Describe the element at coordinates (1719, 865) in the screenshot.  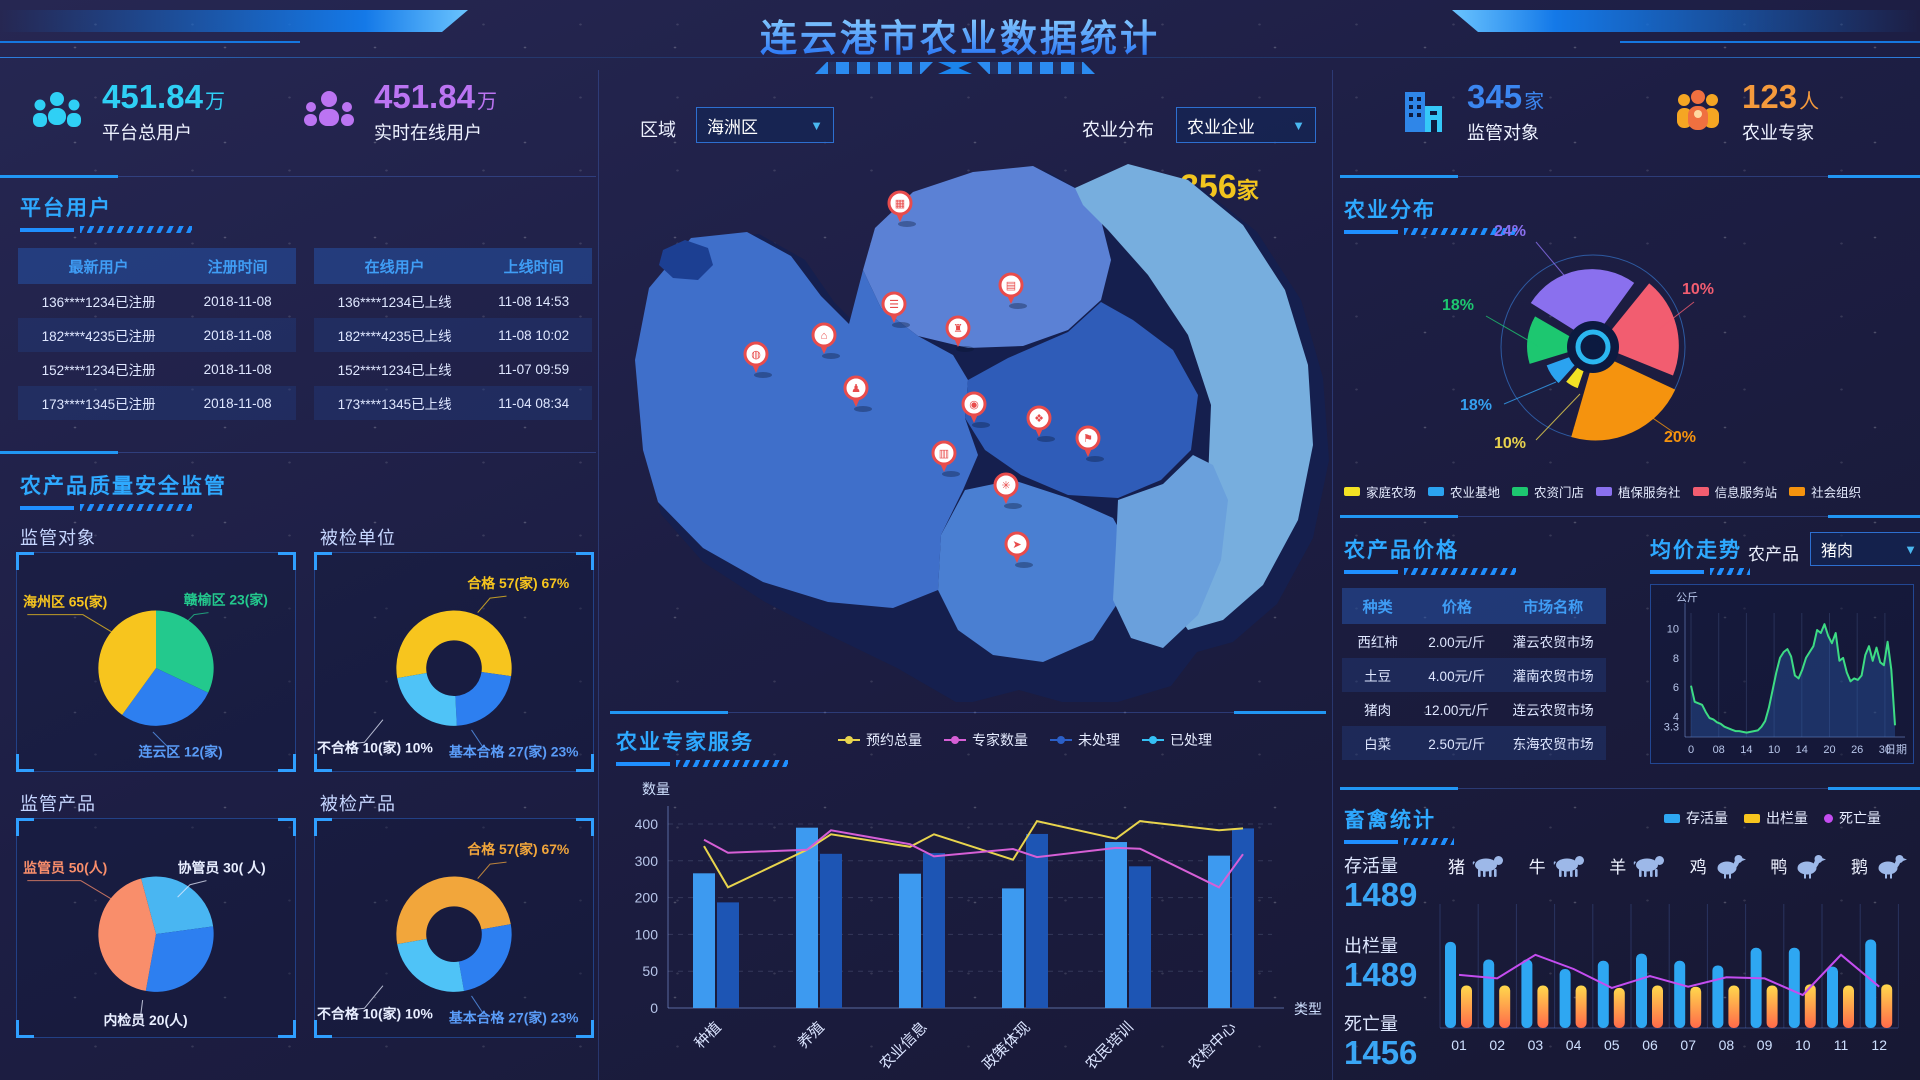
I see `animal-item-鸡: 鸡` at that location.